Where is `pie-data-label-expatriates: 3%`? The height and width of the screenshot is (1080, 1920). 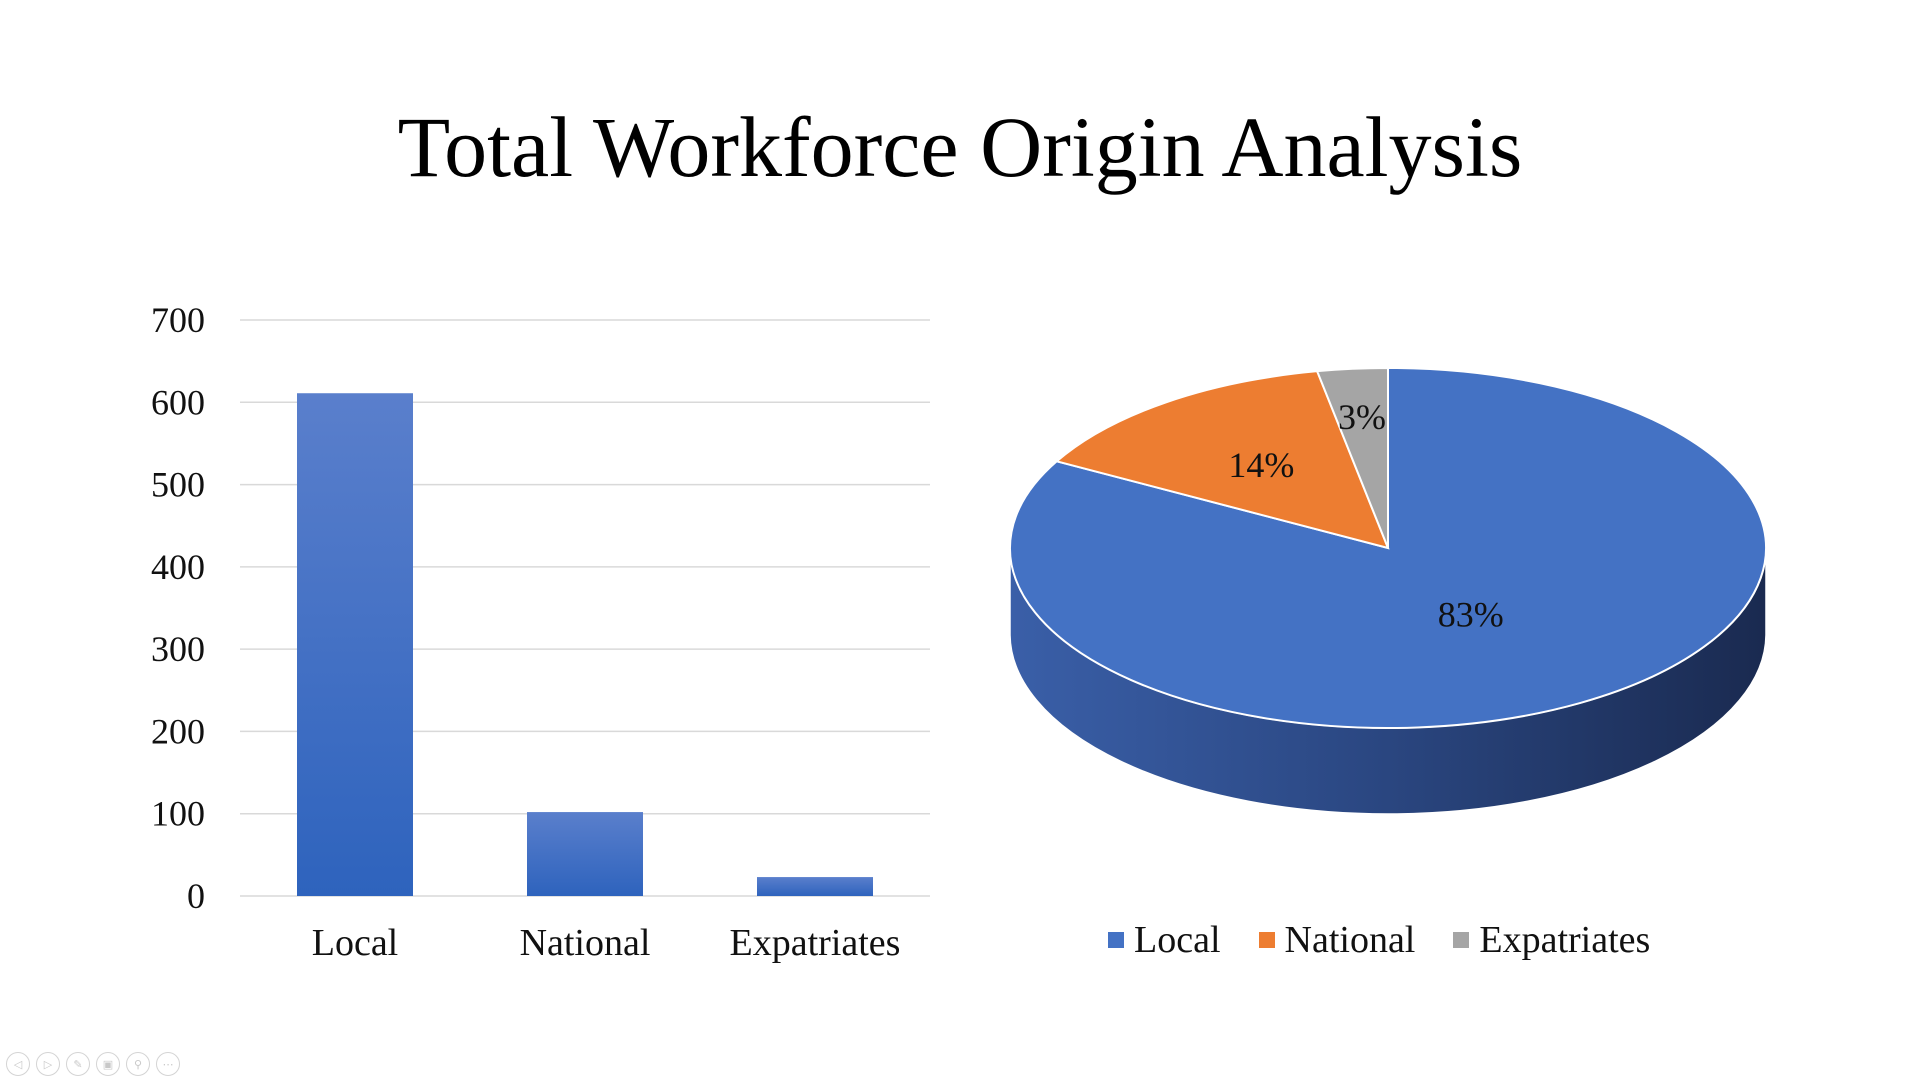 pie-data-label-expatriates: 3% is located at coordinates (1362, 417).